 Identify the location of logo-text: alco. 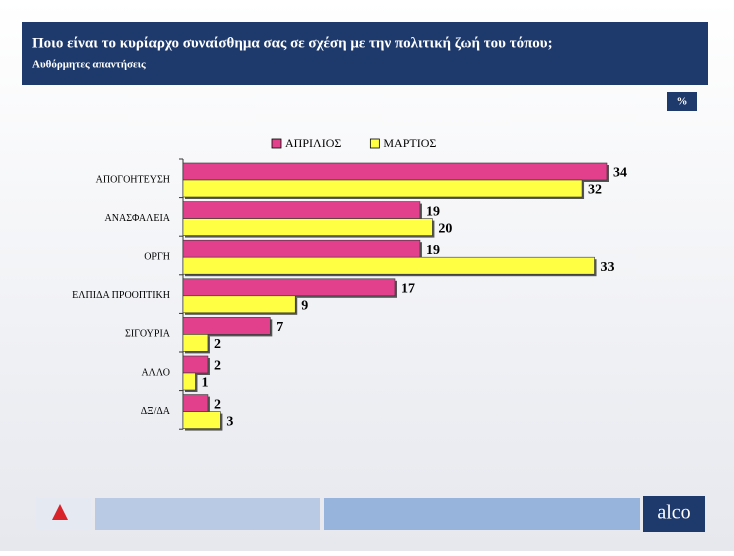
(673, 513).